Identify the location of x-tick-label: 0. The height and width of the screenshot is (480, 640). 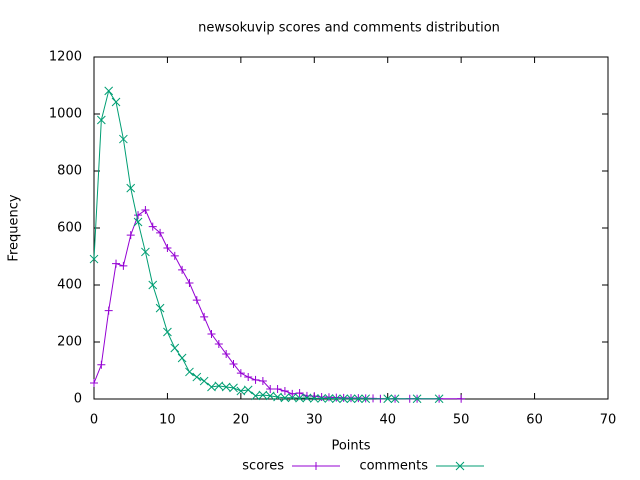
(94, 420).